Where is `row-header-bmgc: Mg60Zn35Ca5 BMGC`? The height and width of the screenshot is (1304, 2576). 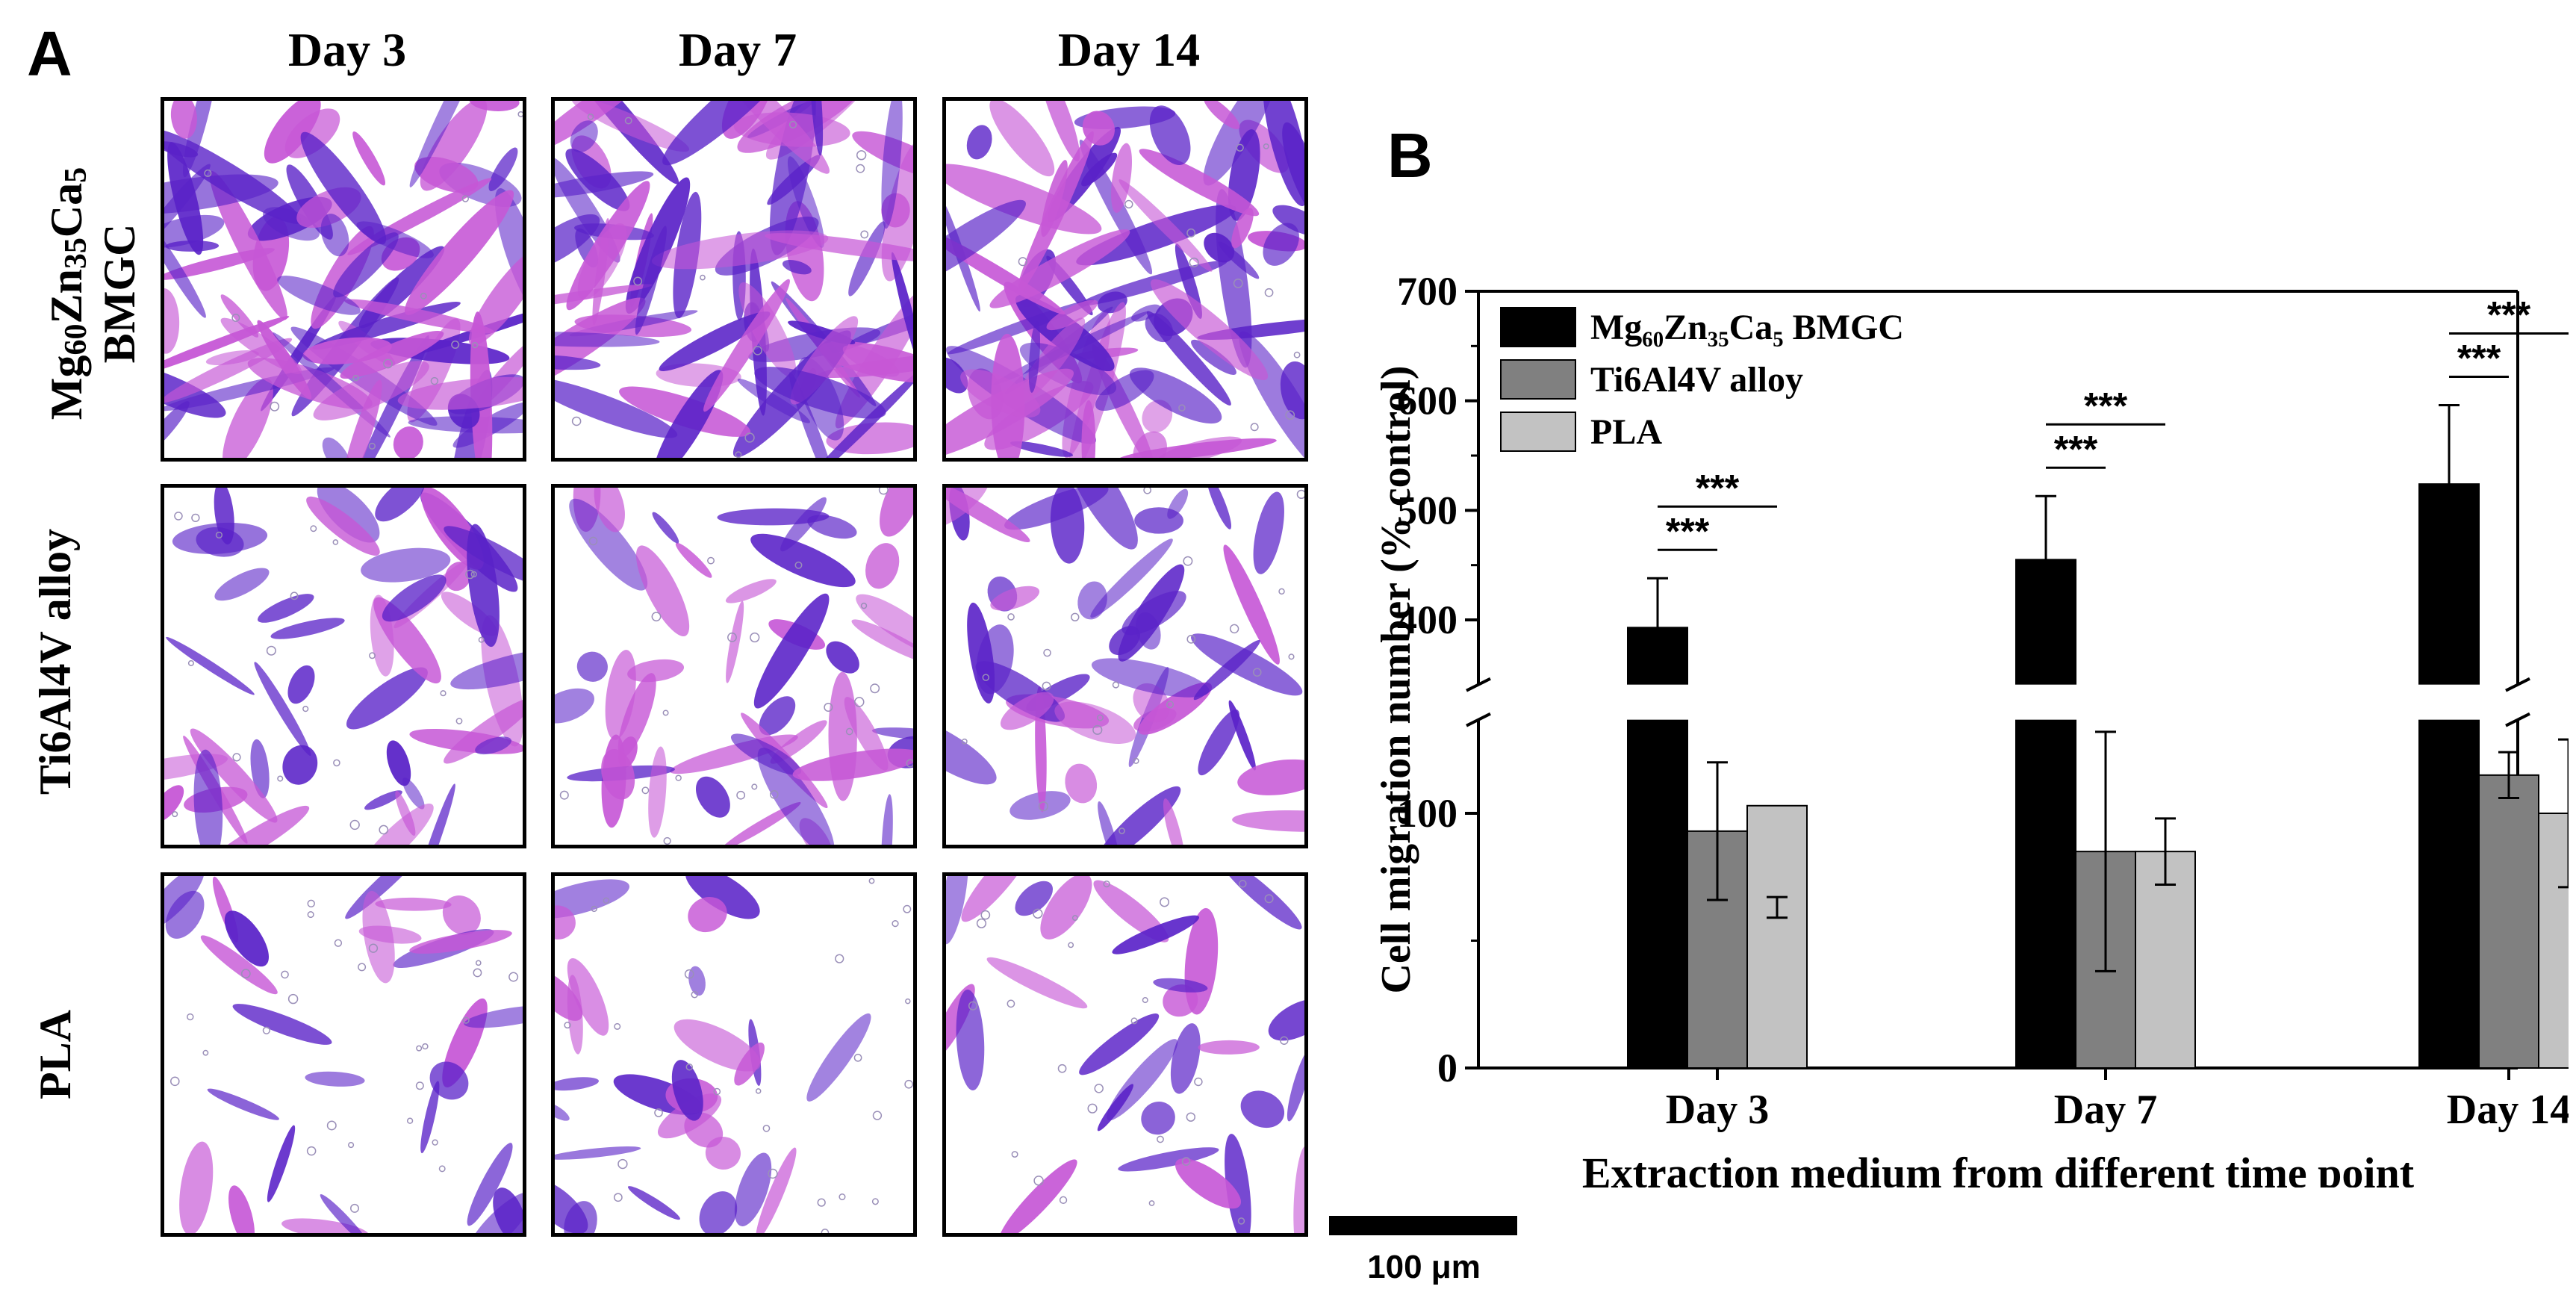 row-header-bmgc: Mg60Zn35Ca5 BMGC is located at coordinates (97, 293).